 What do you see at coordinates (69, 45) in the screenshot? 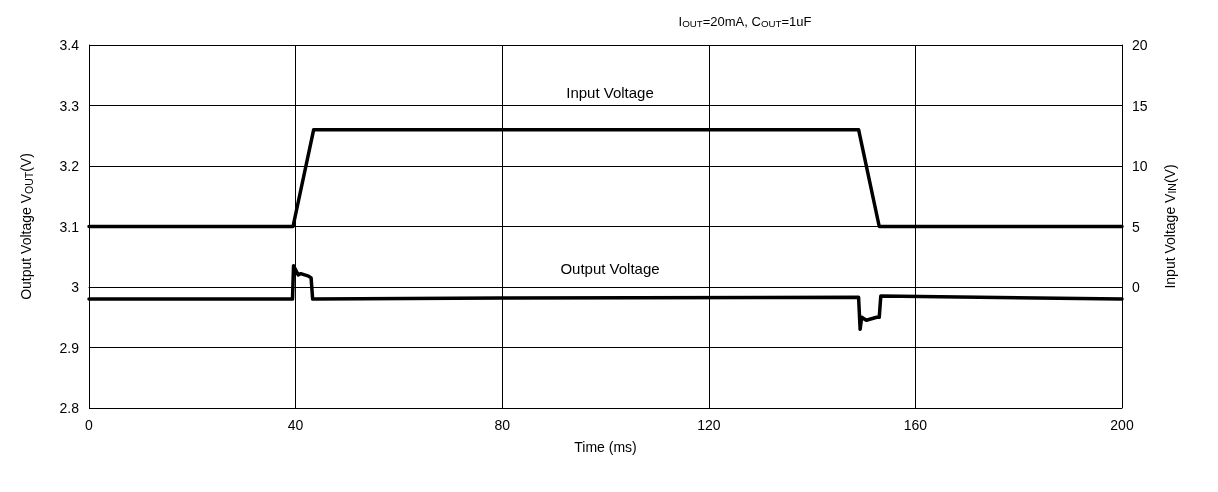
I see `y-tick-label: 3.4` at bounding box center [69, 45].